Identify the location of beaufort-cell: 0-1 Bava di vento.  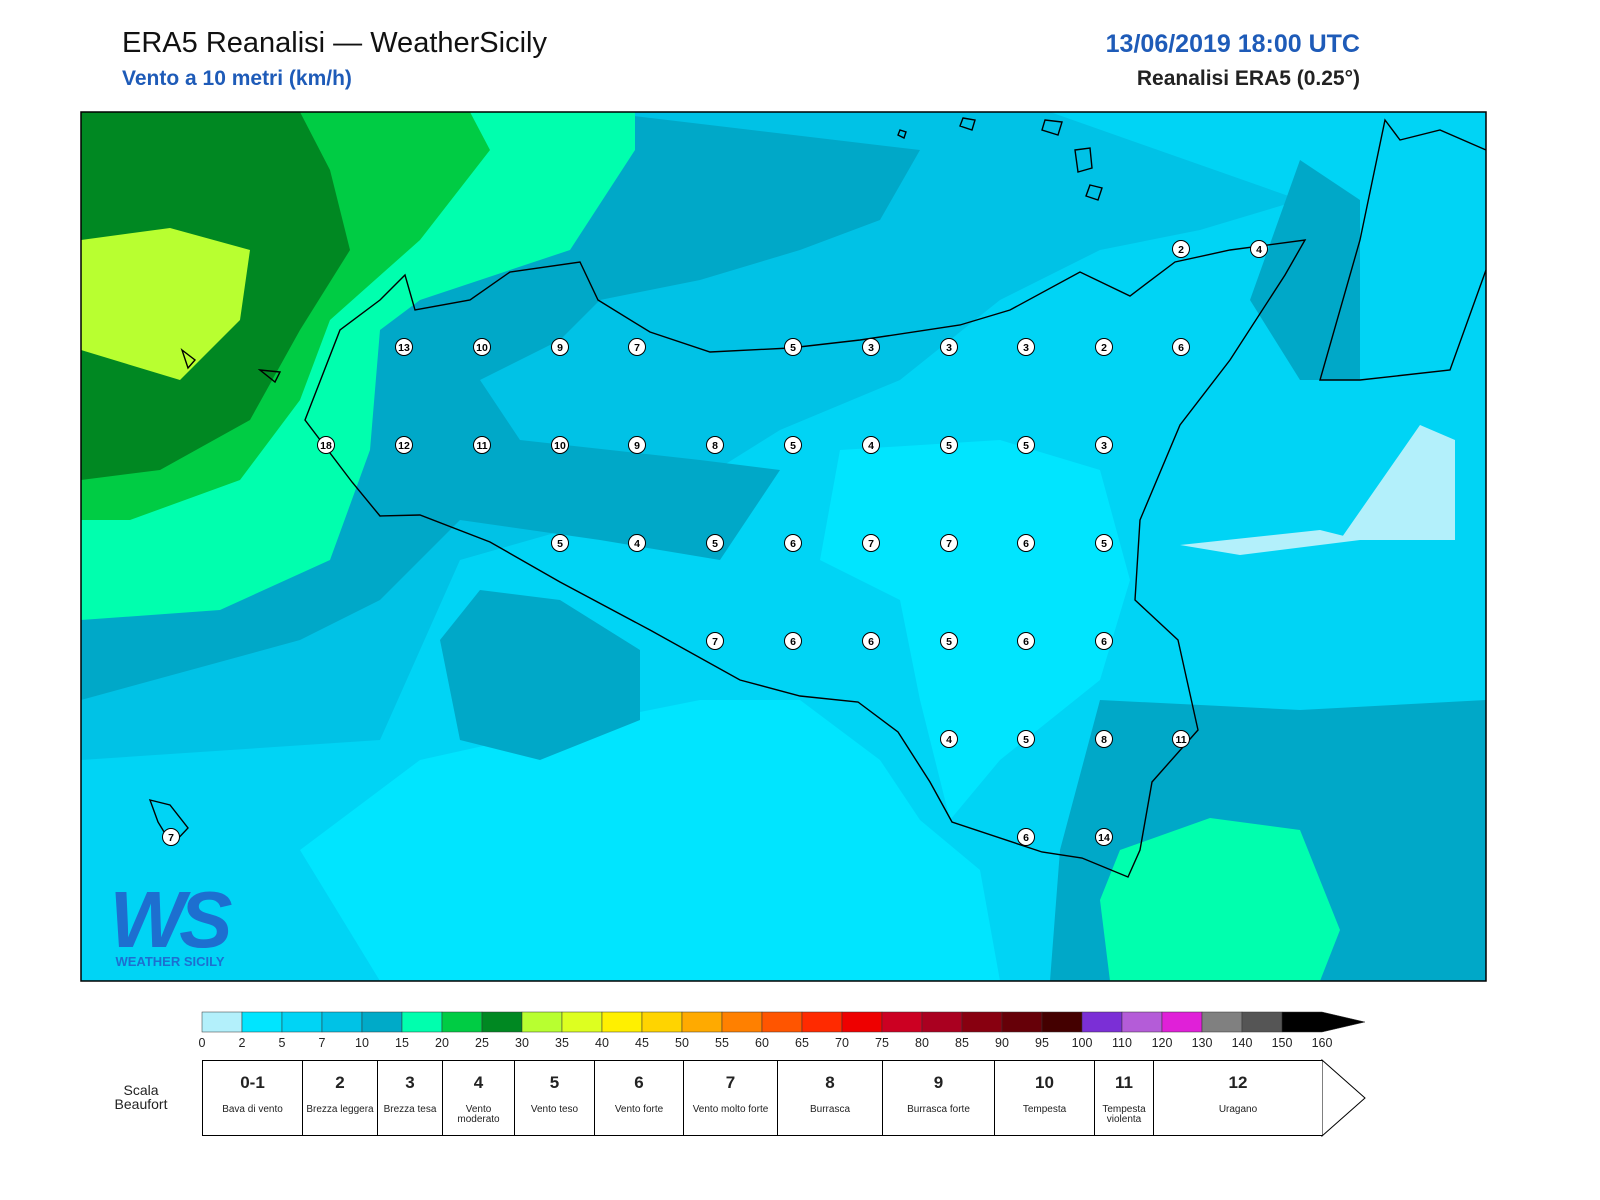
(252, 1098).